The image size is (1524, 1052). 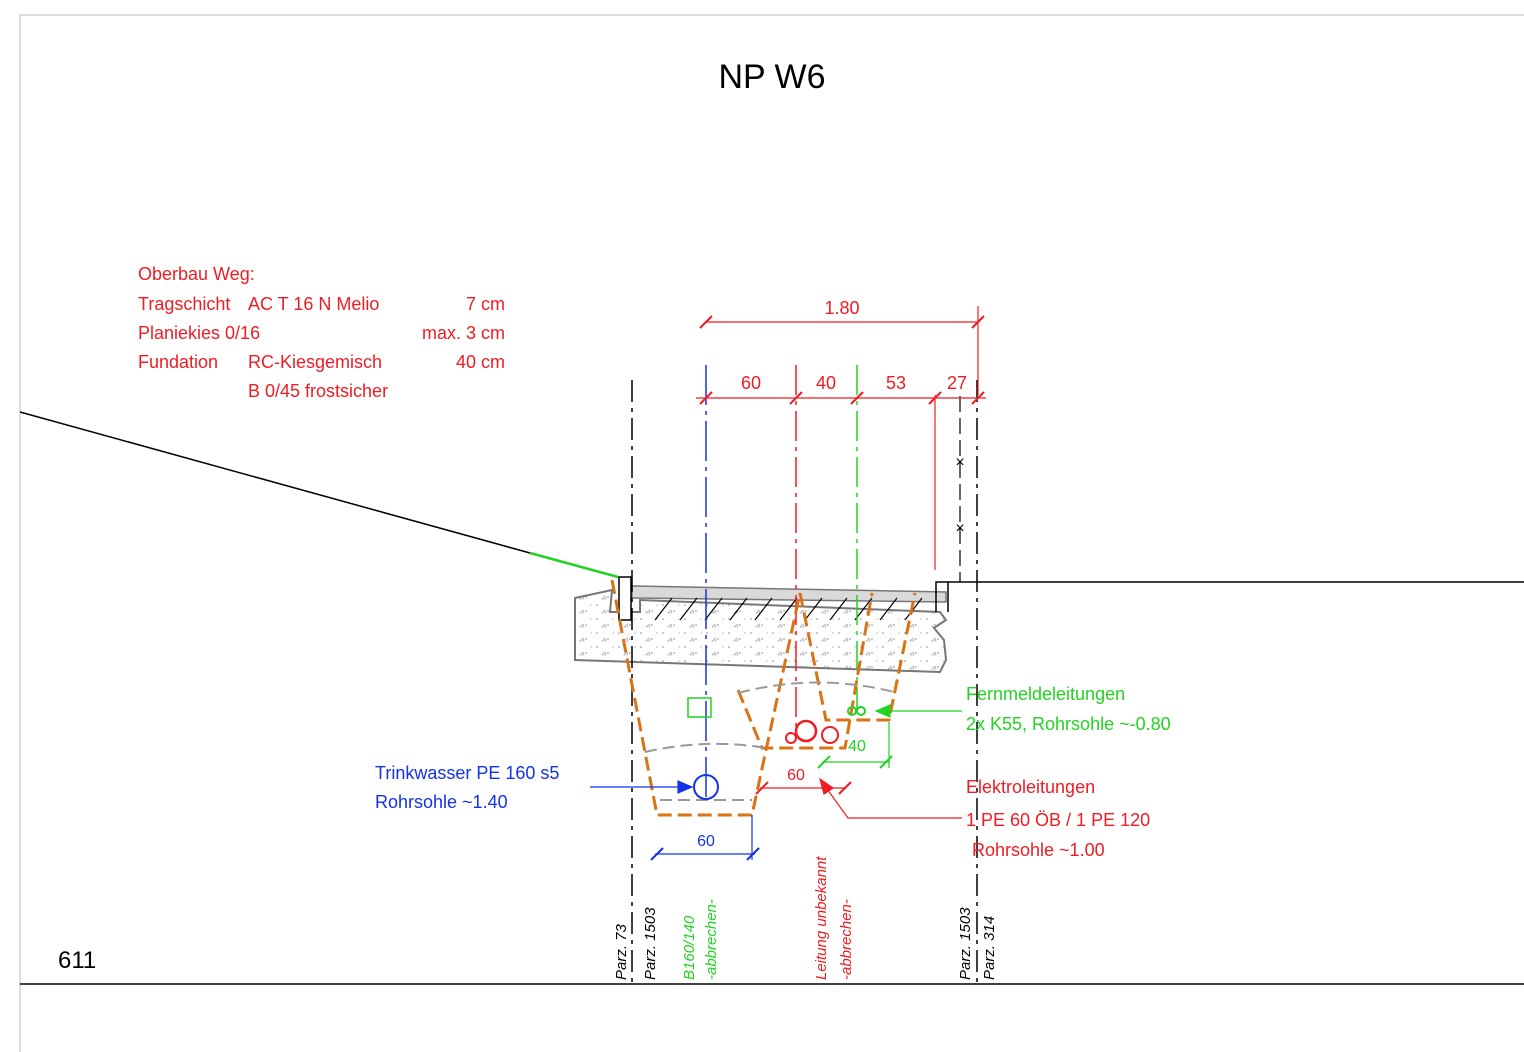 I want to click on excavation-trenches, so click(x=763, y=698).